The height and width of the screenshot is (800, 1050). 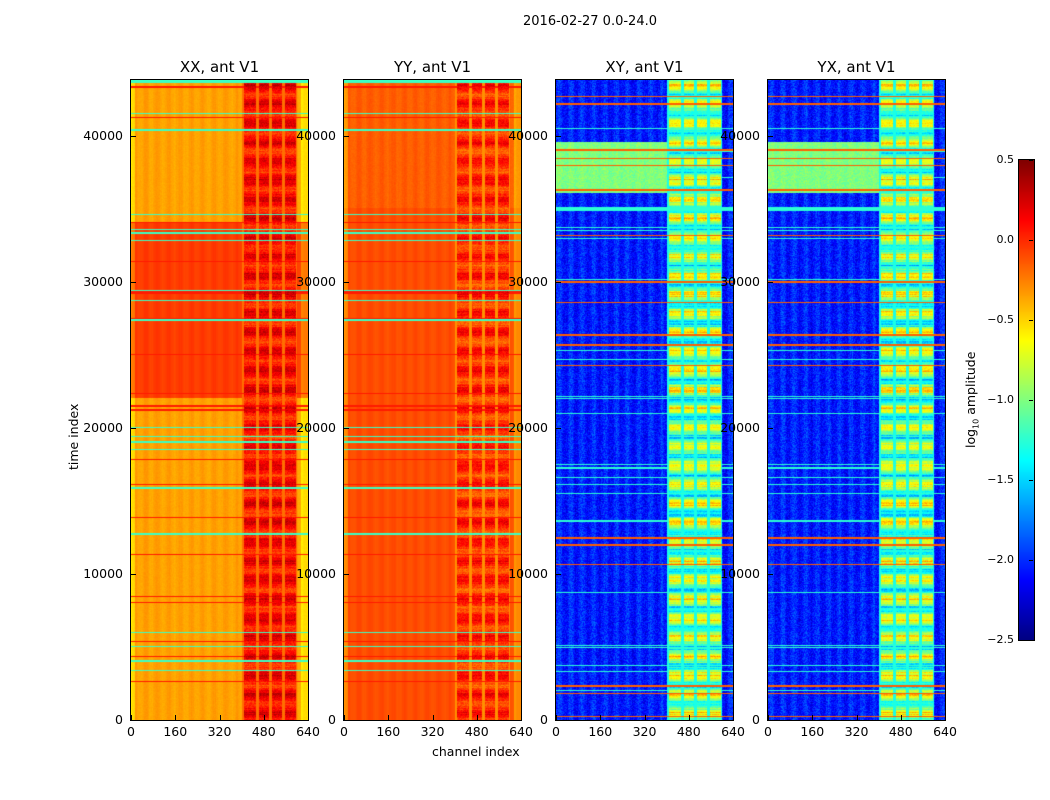 What do you see at coordinates (1005, 159) in the screenshot?
I see `colorbar-tick-label: 0.5` at bounding box center [1005, 159].